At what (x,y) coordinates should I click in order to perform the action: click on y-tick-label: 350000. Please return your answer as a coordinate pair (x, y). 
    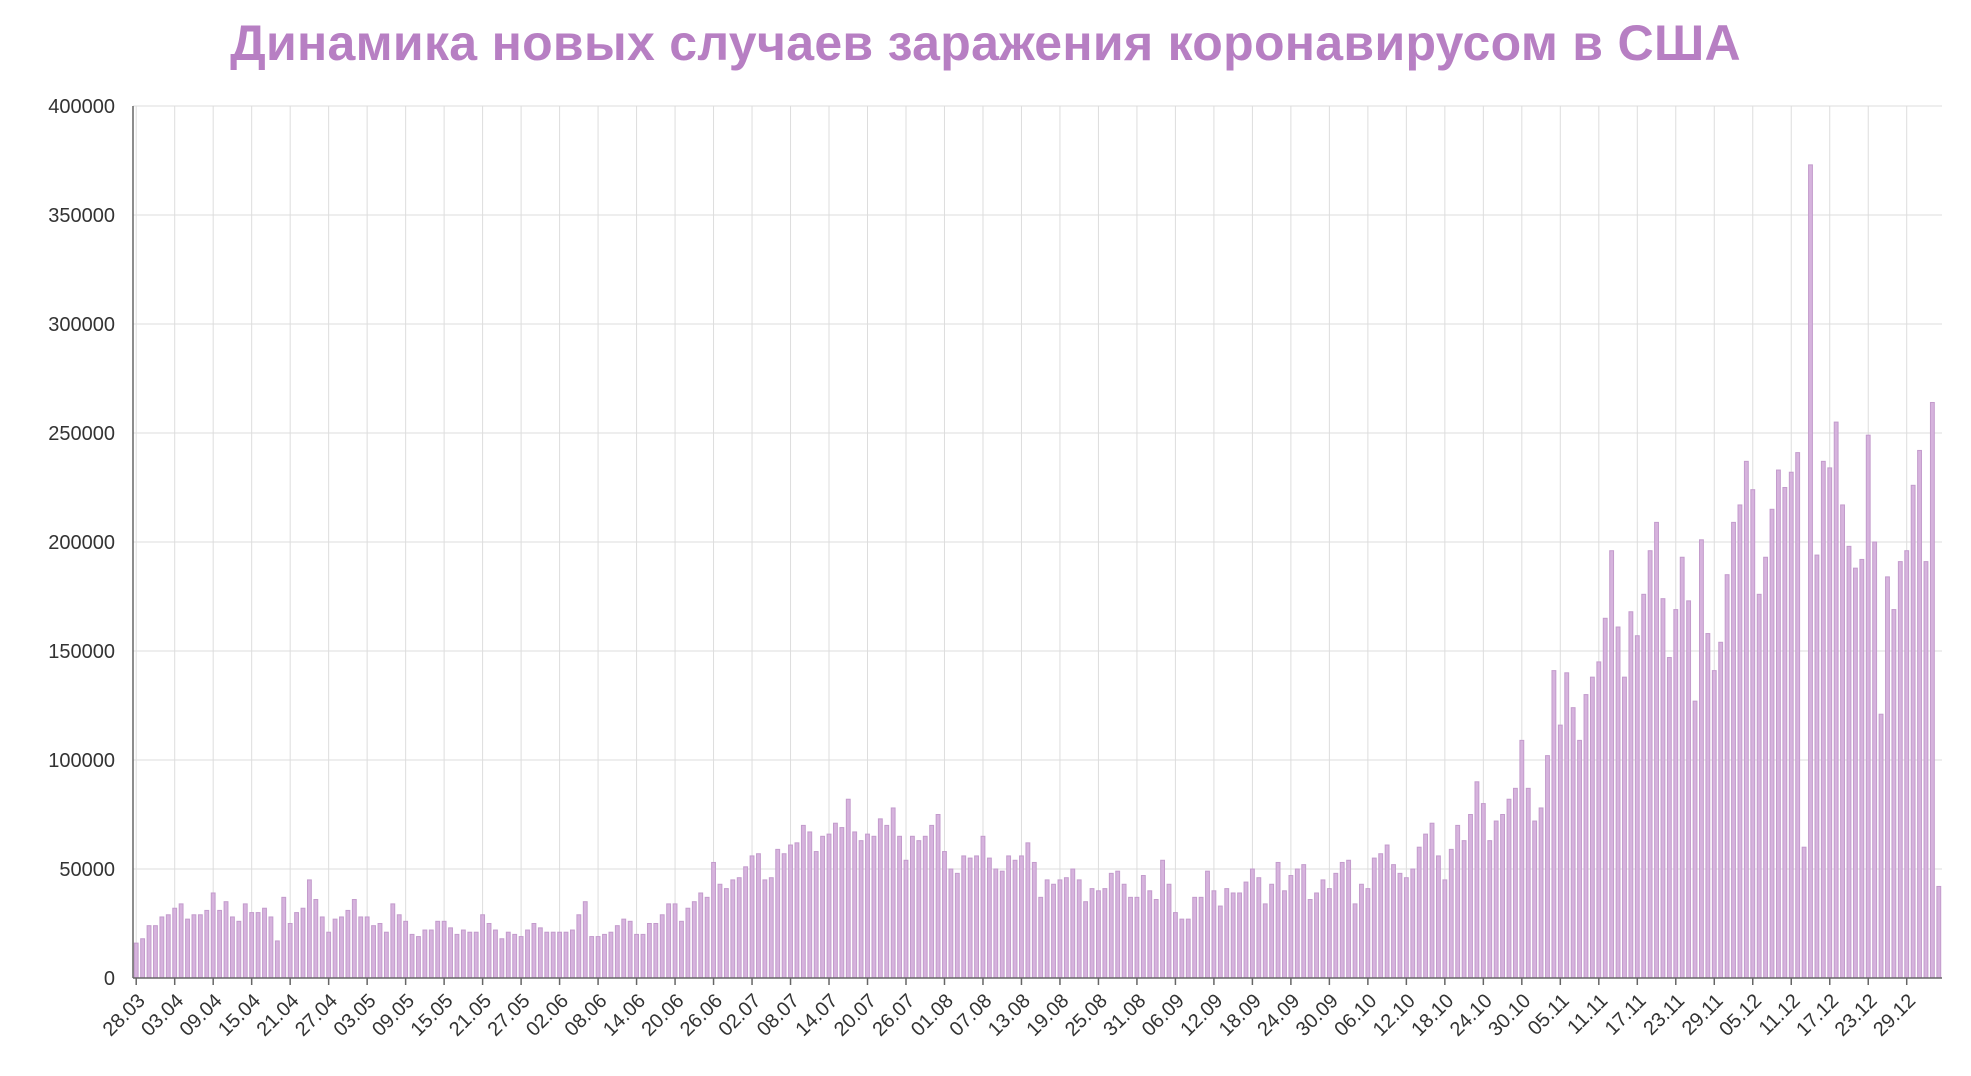
    Looking at the image, I should click on (81, 216).